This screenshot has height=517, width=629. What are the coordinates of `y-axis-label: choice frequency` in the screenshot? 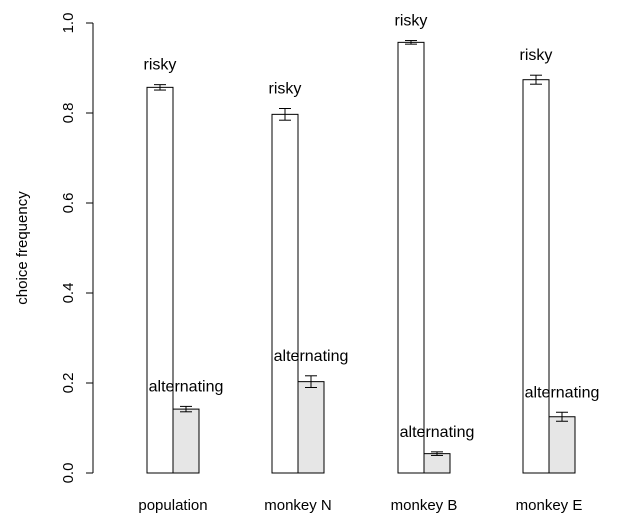 It's located at (22, 248).